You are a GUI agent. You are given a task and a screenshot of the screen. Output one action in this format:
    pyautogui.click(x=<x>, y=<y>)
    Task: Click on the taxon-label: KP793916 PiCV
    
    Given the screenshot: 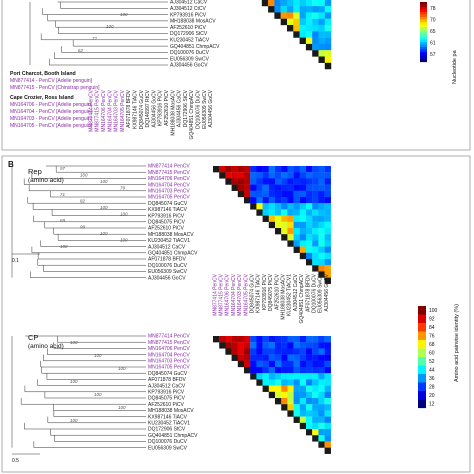 What is the action you would take?
    pyautogui.click(x=166, y=216)
    